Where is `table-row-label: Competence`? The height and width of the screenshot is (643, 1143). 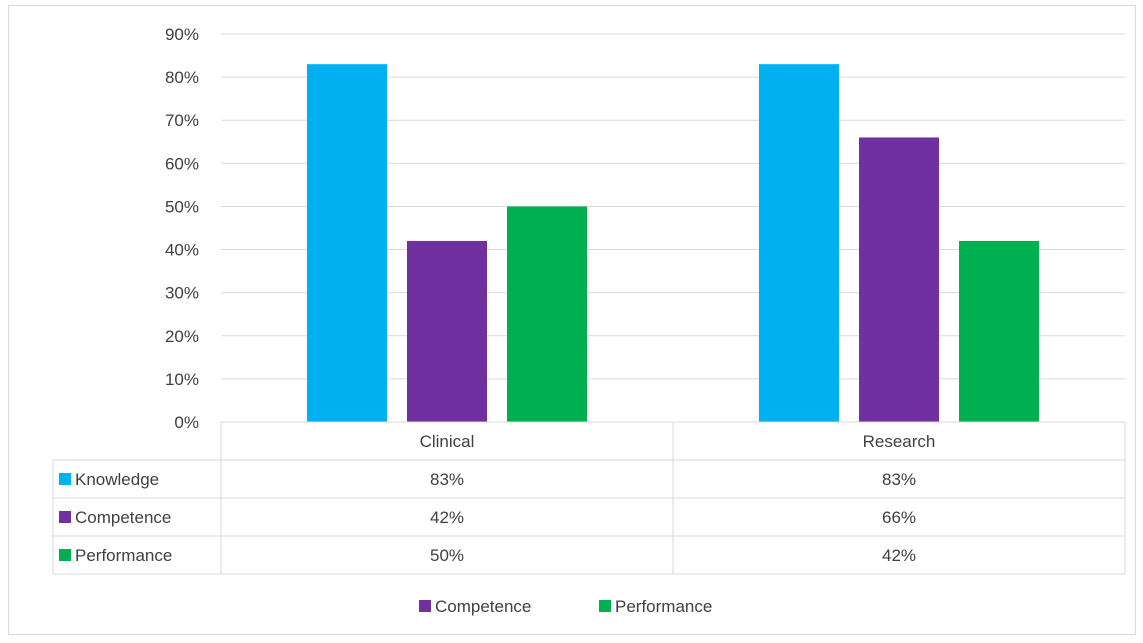
table-row-label: Competence is located at coordinates (123, 517).